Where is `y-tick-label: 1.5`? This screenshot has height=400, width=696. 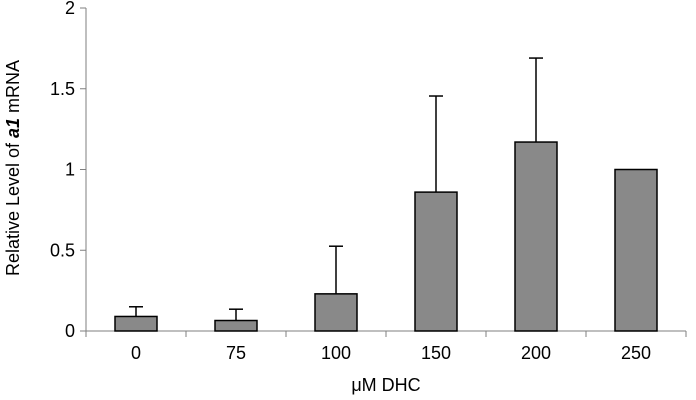
y-tick-label: 1.5 is located at coordinates (62, 89).